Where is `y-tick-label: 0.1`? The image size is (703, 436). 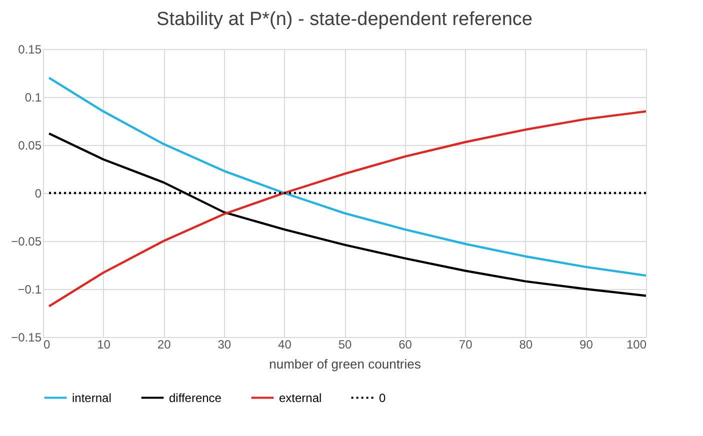
y-tick-label: 0.1 is located at coordinates (33, 97).